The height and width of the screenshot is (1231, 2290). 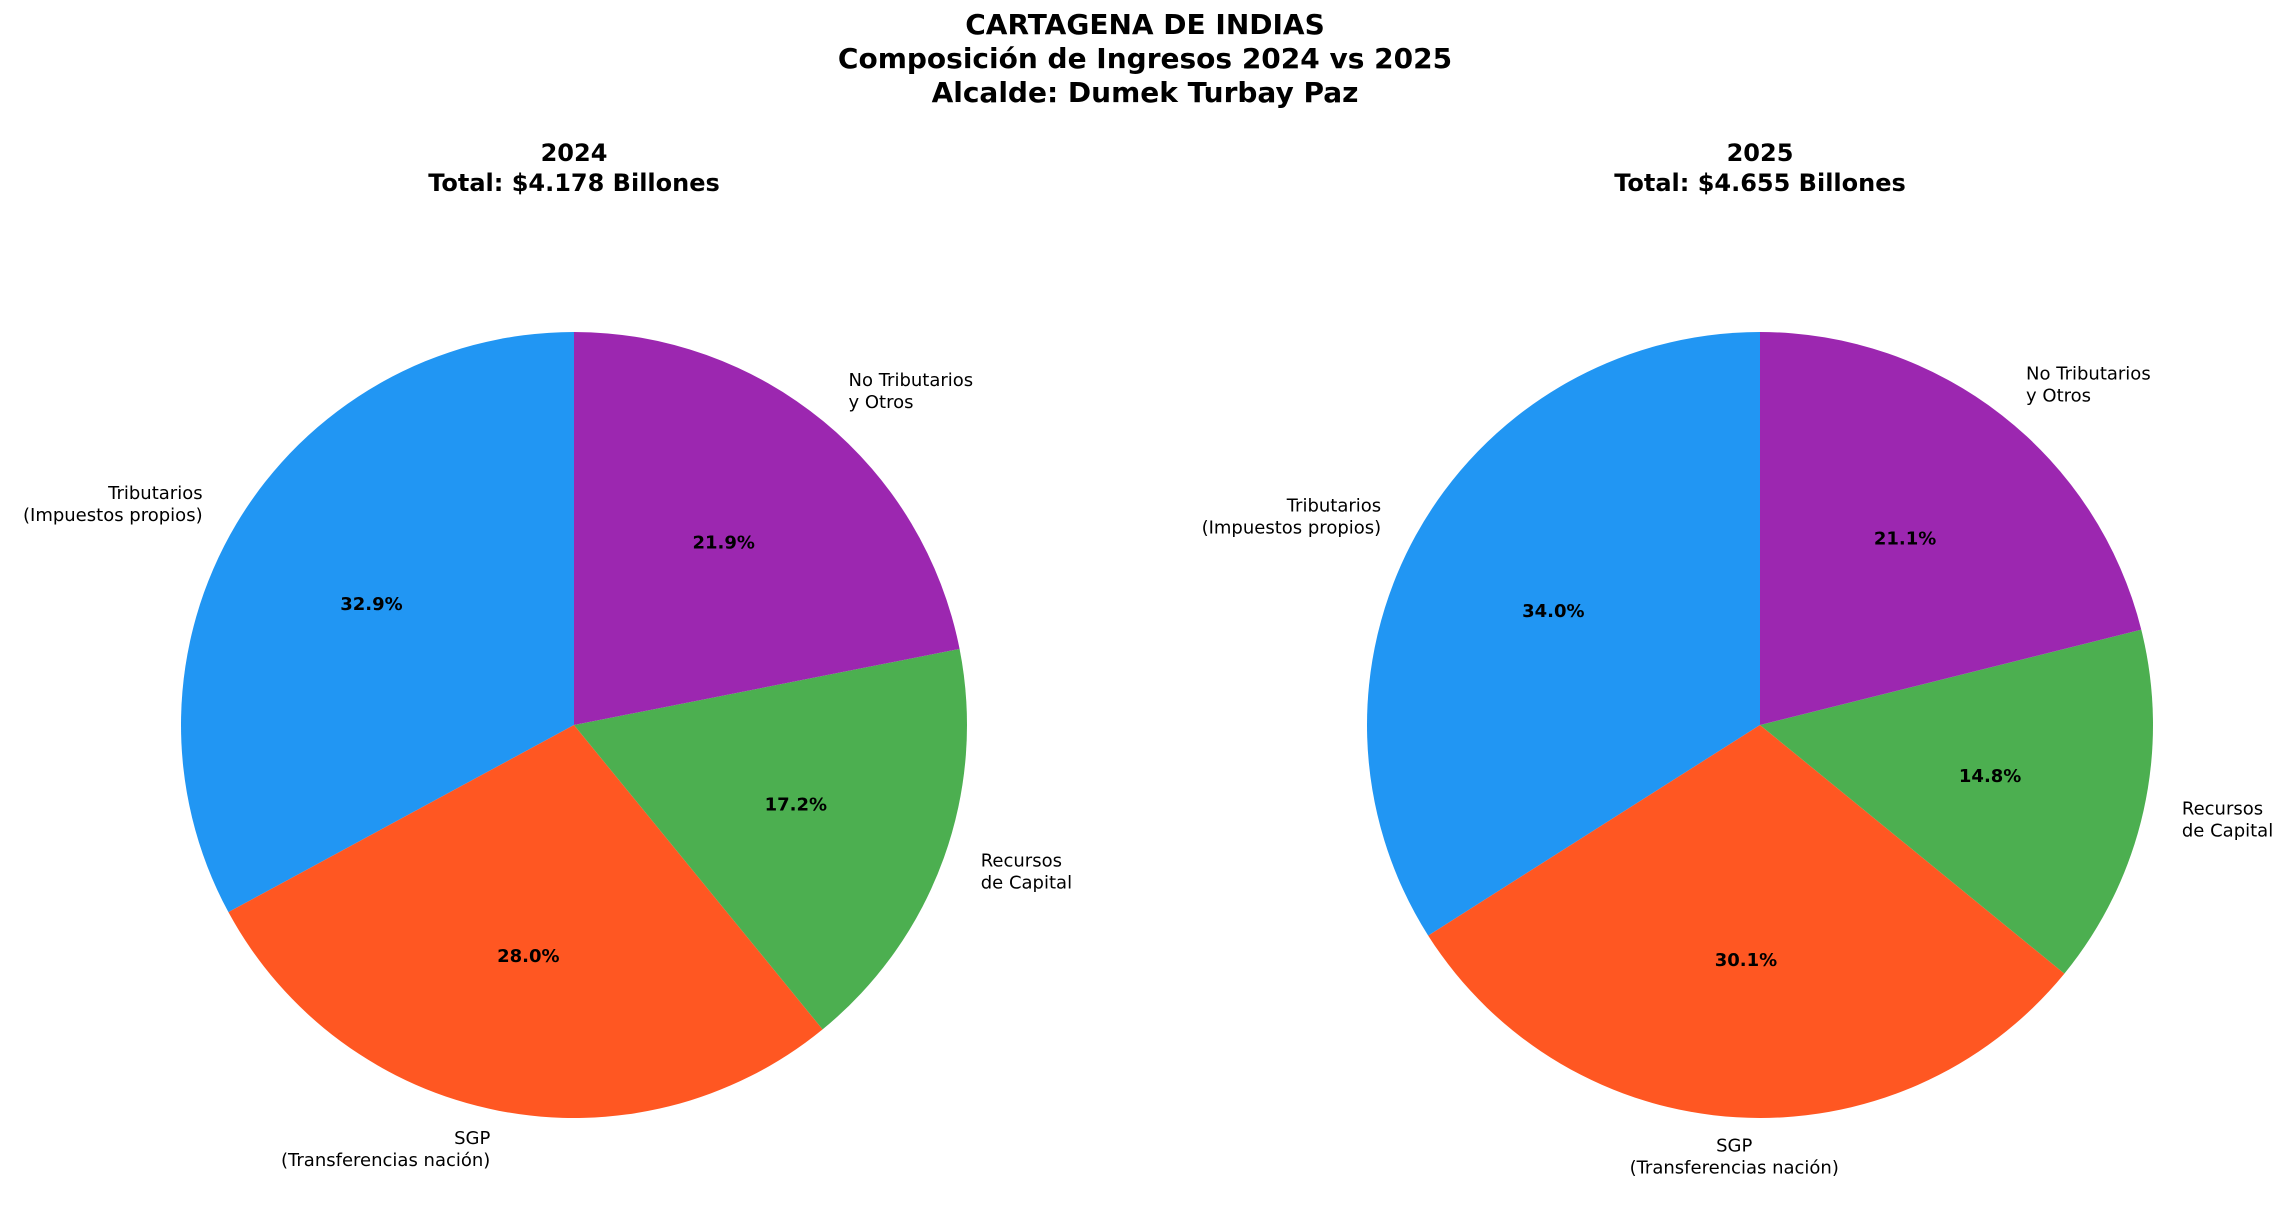 What do you see at coordinates (911, 391) in the screenshot?
I see `pie-2024-label-no-tributarios: No Tributarios y Otros` at bounding box center [911, 391].